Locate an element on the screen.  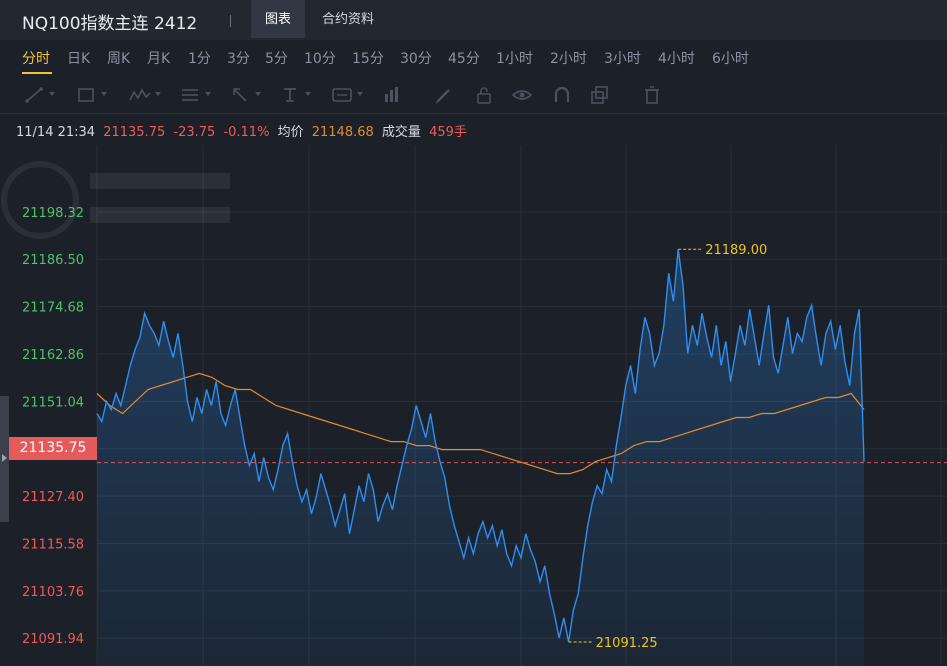
drawing-toolbar is located at coordinates (474, 95).